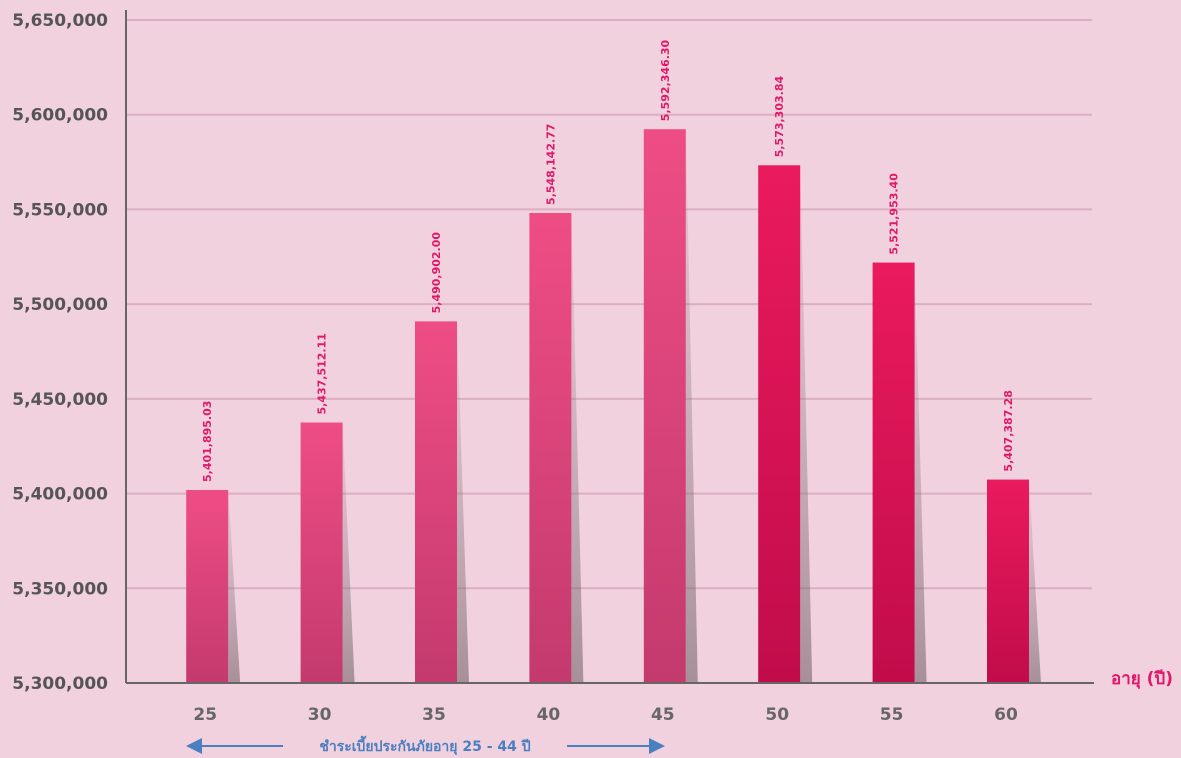  I want to click on y-tick-label: 5,500,000, so click(60, 305).